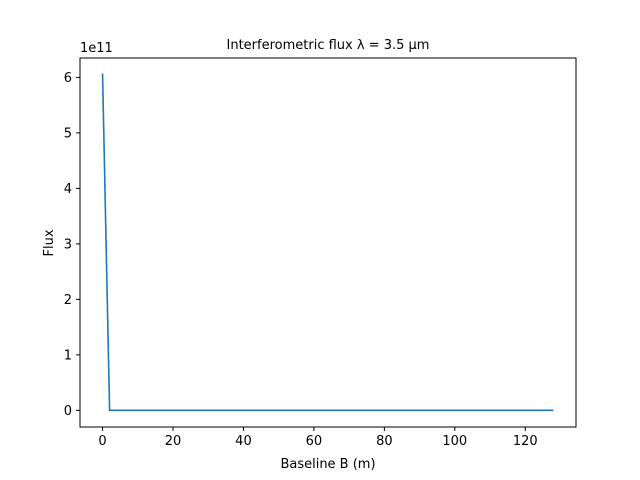 This screenshot has width=640, height=480. Describe the element at coordinates (68, 355) in the screenshot. I see `y-tick-label: 1` at that location.